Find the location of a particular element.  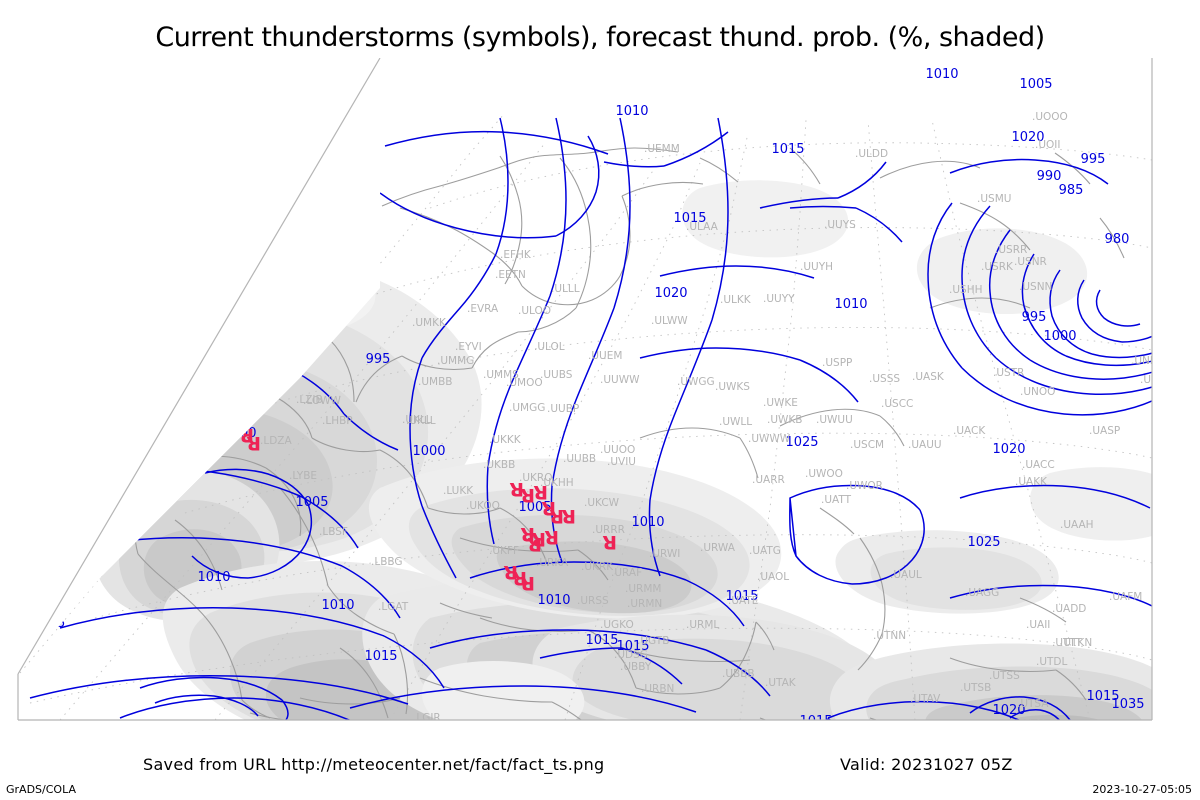

station-label: .UTTT is located at coordinates (1067, 643).